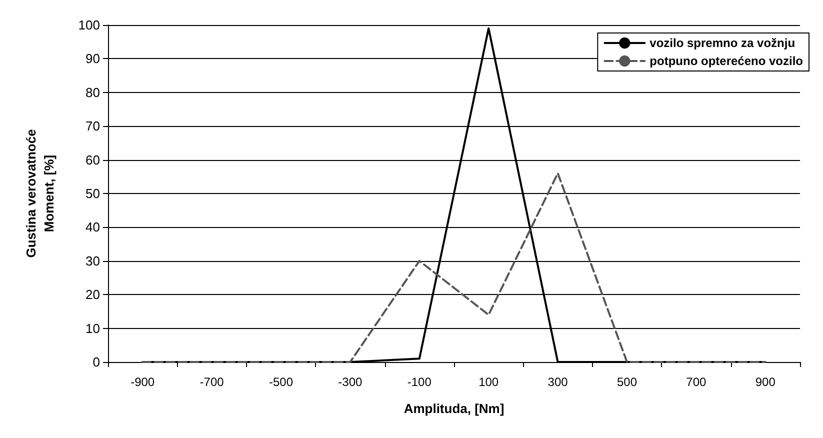 The image size is (823, 438). Describe the element at coordinates (281, 382) in the screenshot. I see `x-tick-label: -500` at that location.